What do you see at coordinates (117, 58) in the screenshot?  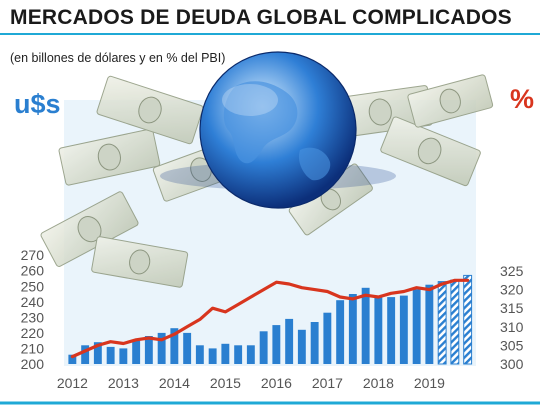 I see `chart-subtitle: (en billones de dólares y en % del PBI)` at bounding box center [117, 58].